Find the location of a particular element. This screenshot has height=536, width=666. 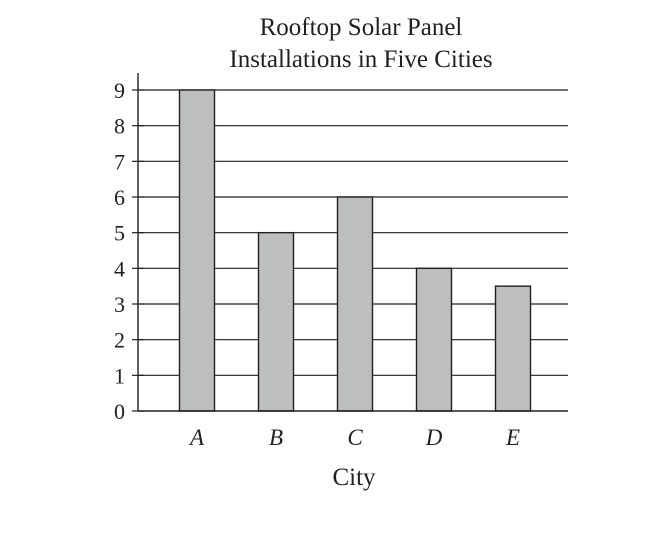

y-tick-label-4: 4 is located at coordinates (119, 268).